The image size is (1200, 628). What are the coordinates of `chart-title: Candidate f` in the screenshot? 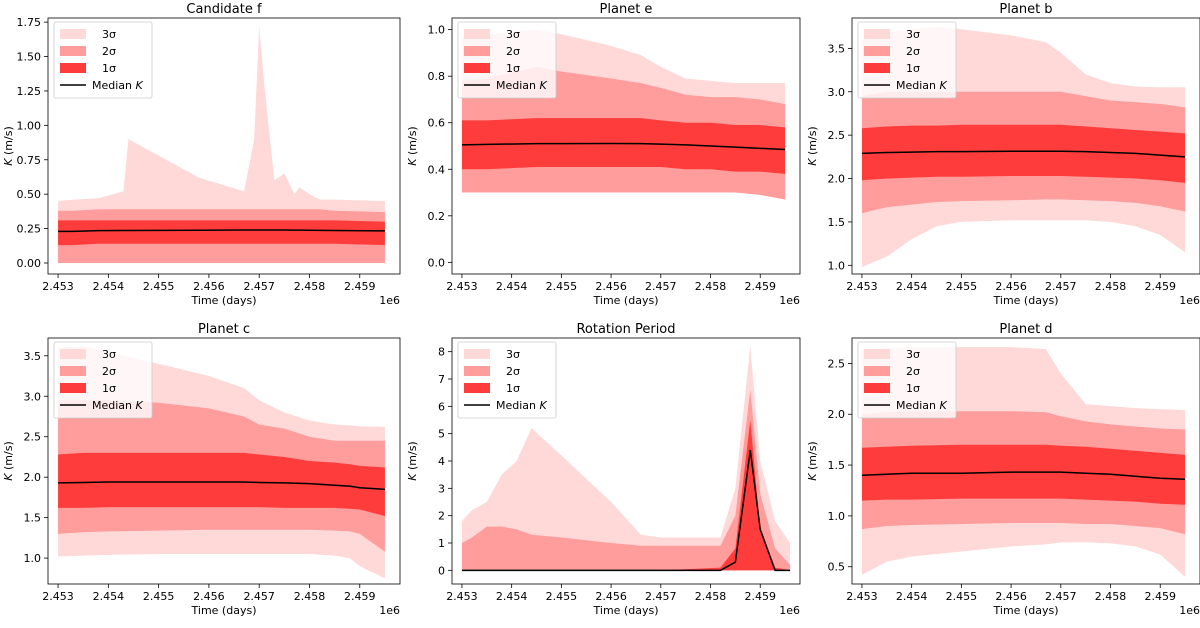 It's located at (224, 9).